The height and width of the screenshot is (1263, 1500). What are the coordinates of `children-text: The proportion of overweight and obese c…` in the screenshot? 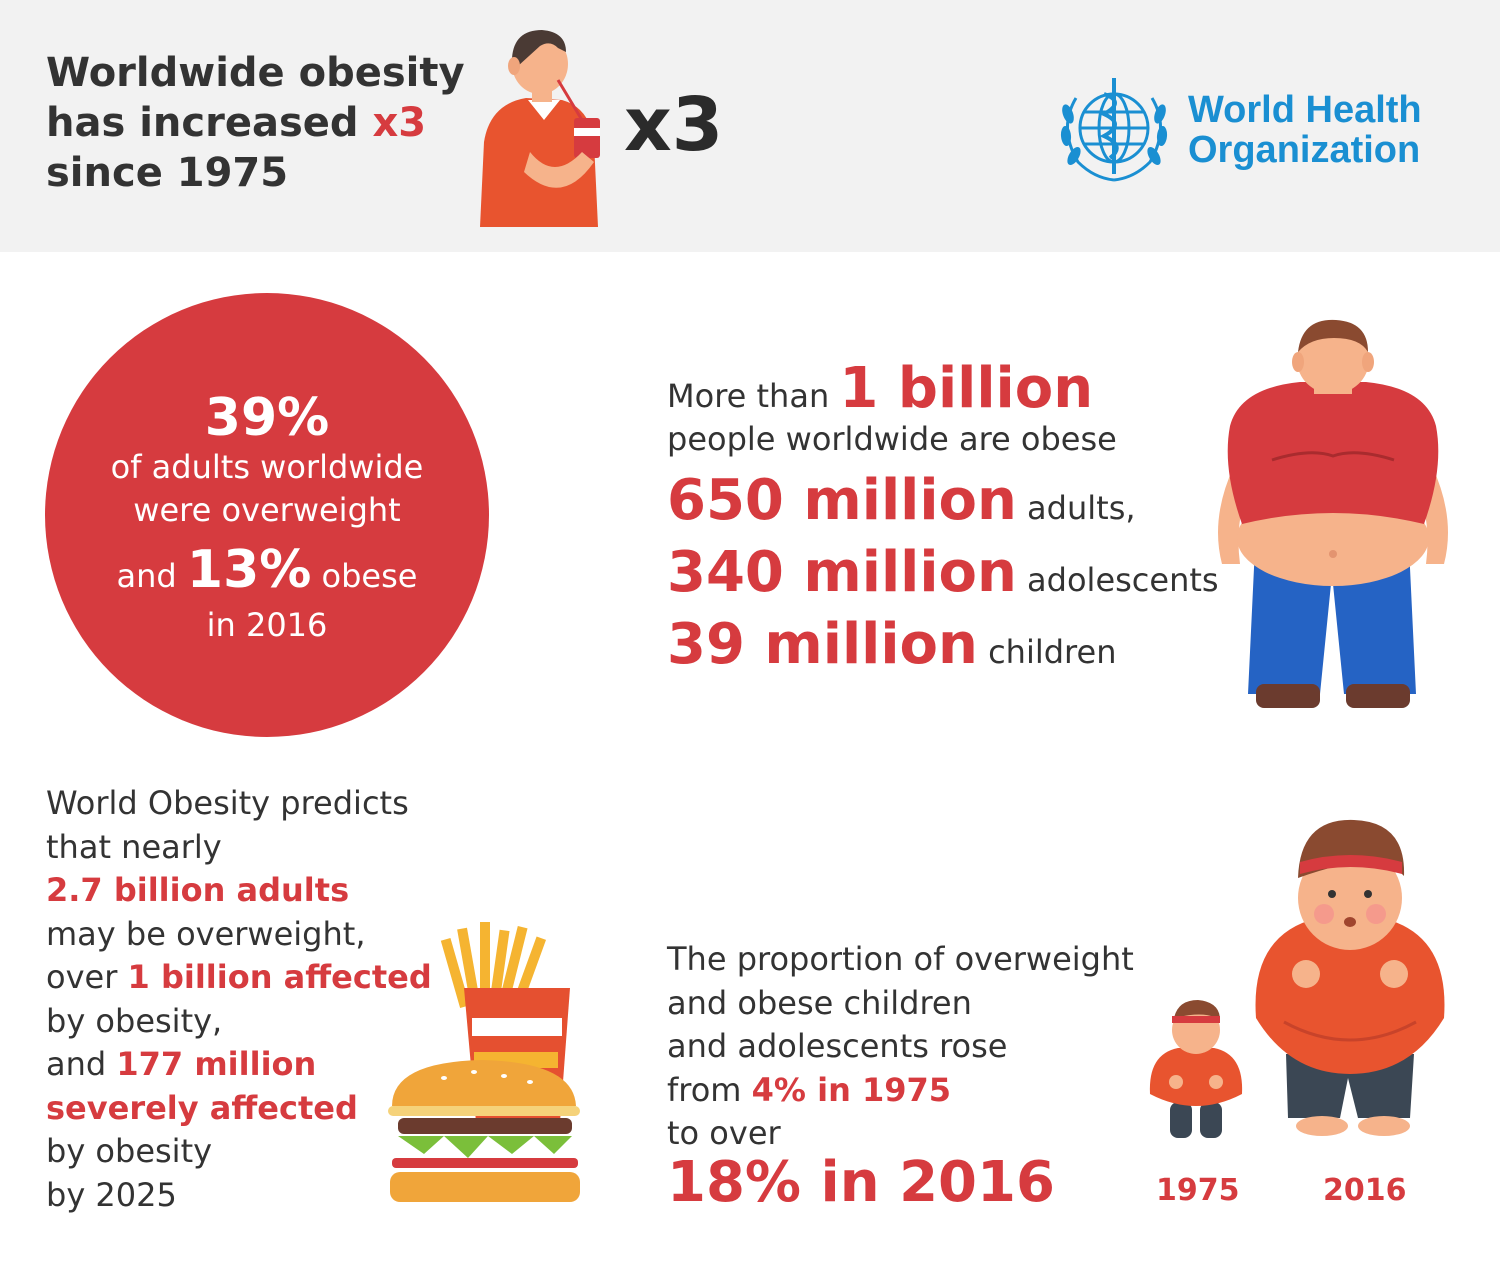 It's located at (900, 1047).